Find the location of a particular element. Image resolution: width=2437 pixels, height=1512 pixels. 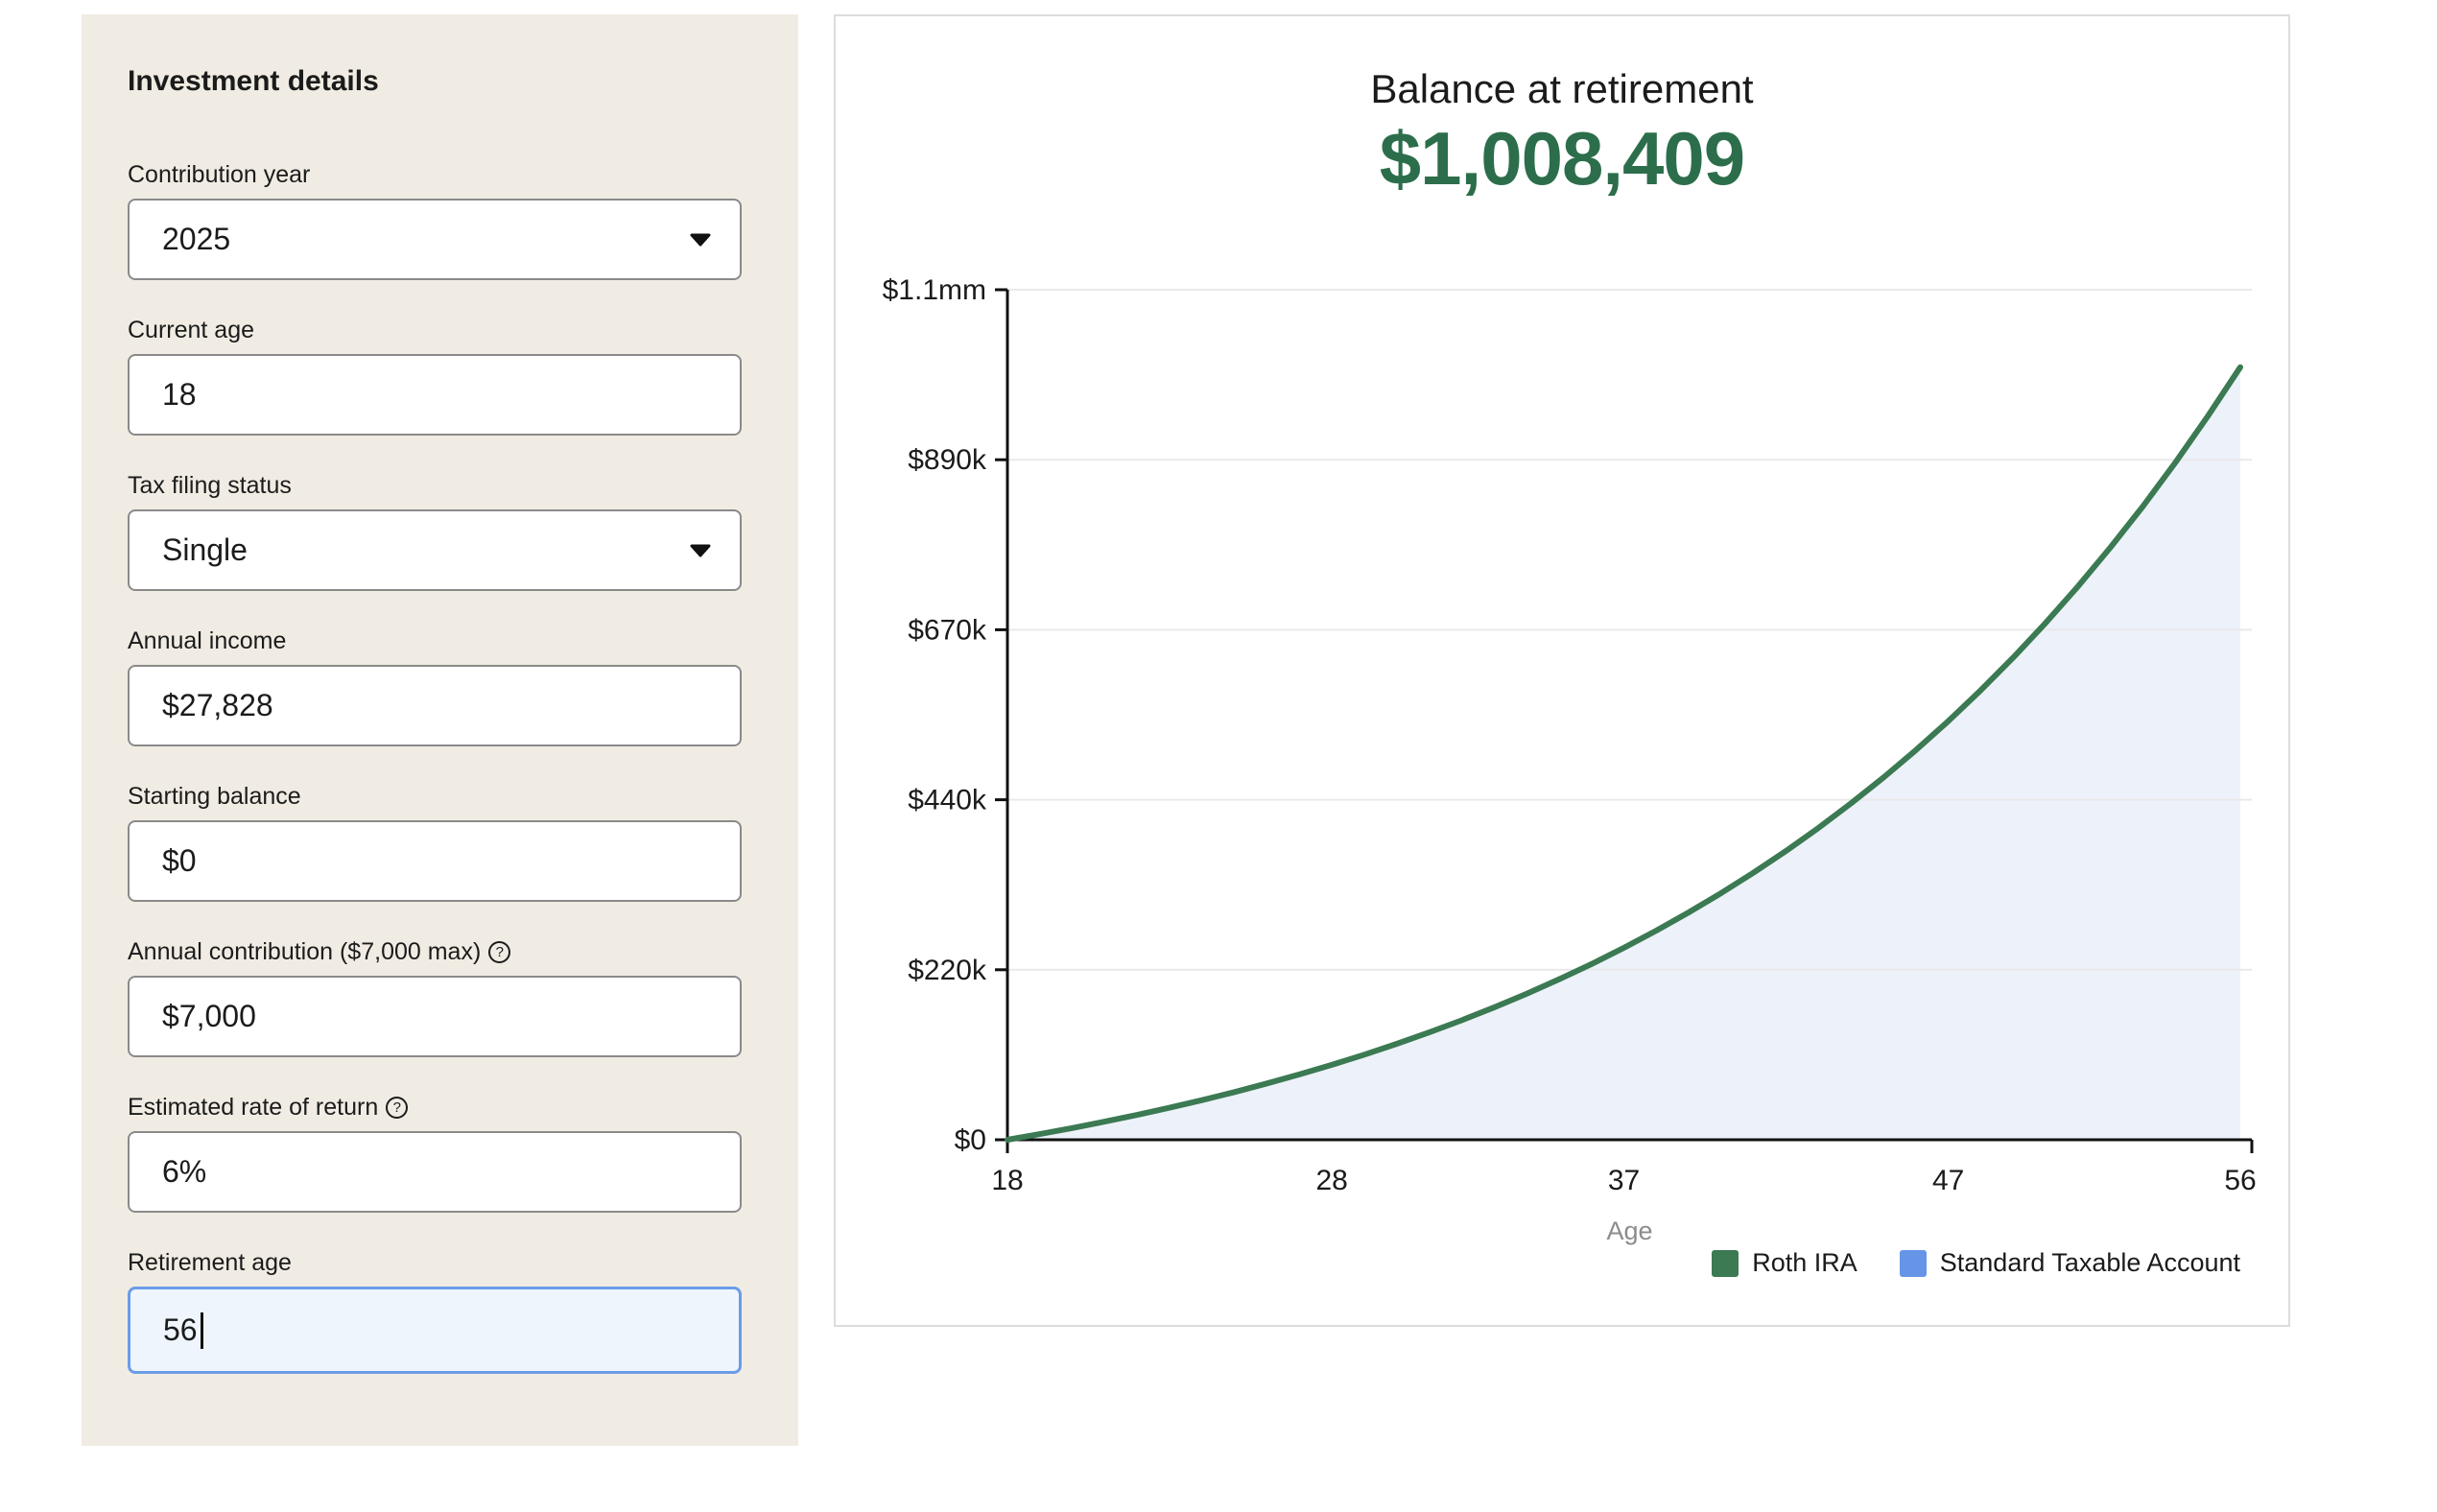

chart-legend: Roth IRA Standard Taxable Account is located at coordinates (1976, 1263).